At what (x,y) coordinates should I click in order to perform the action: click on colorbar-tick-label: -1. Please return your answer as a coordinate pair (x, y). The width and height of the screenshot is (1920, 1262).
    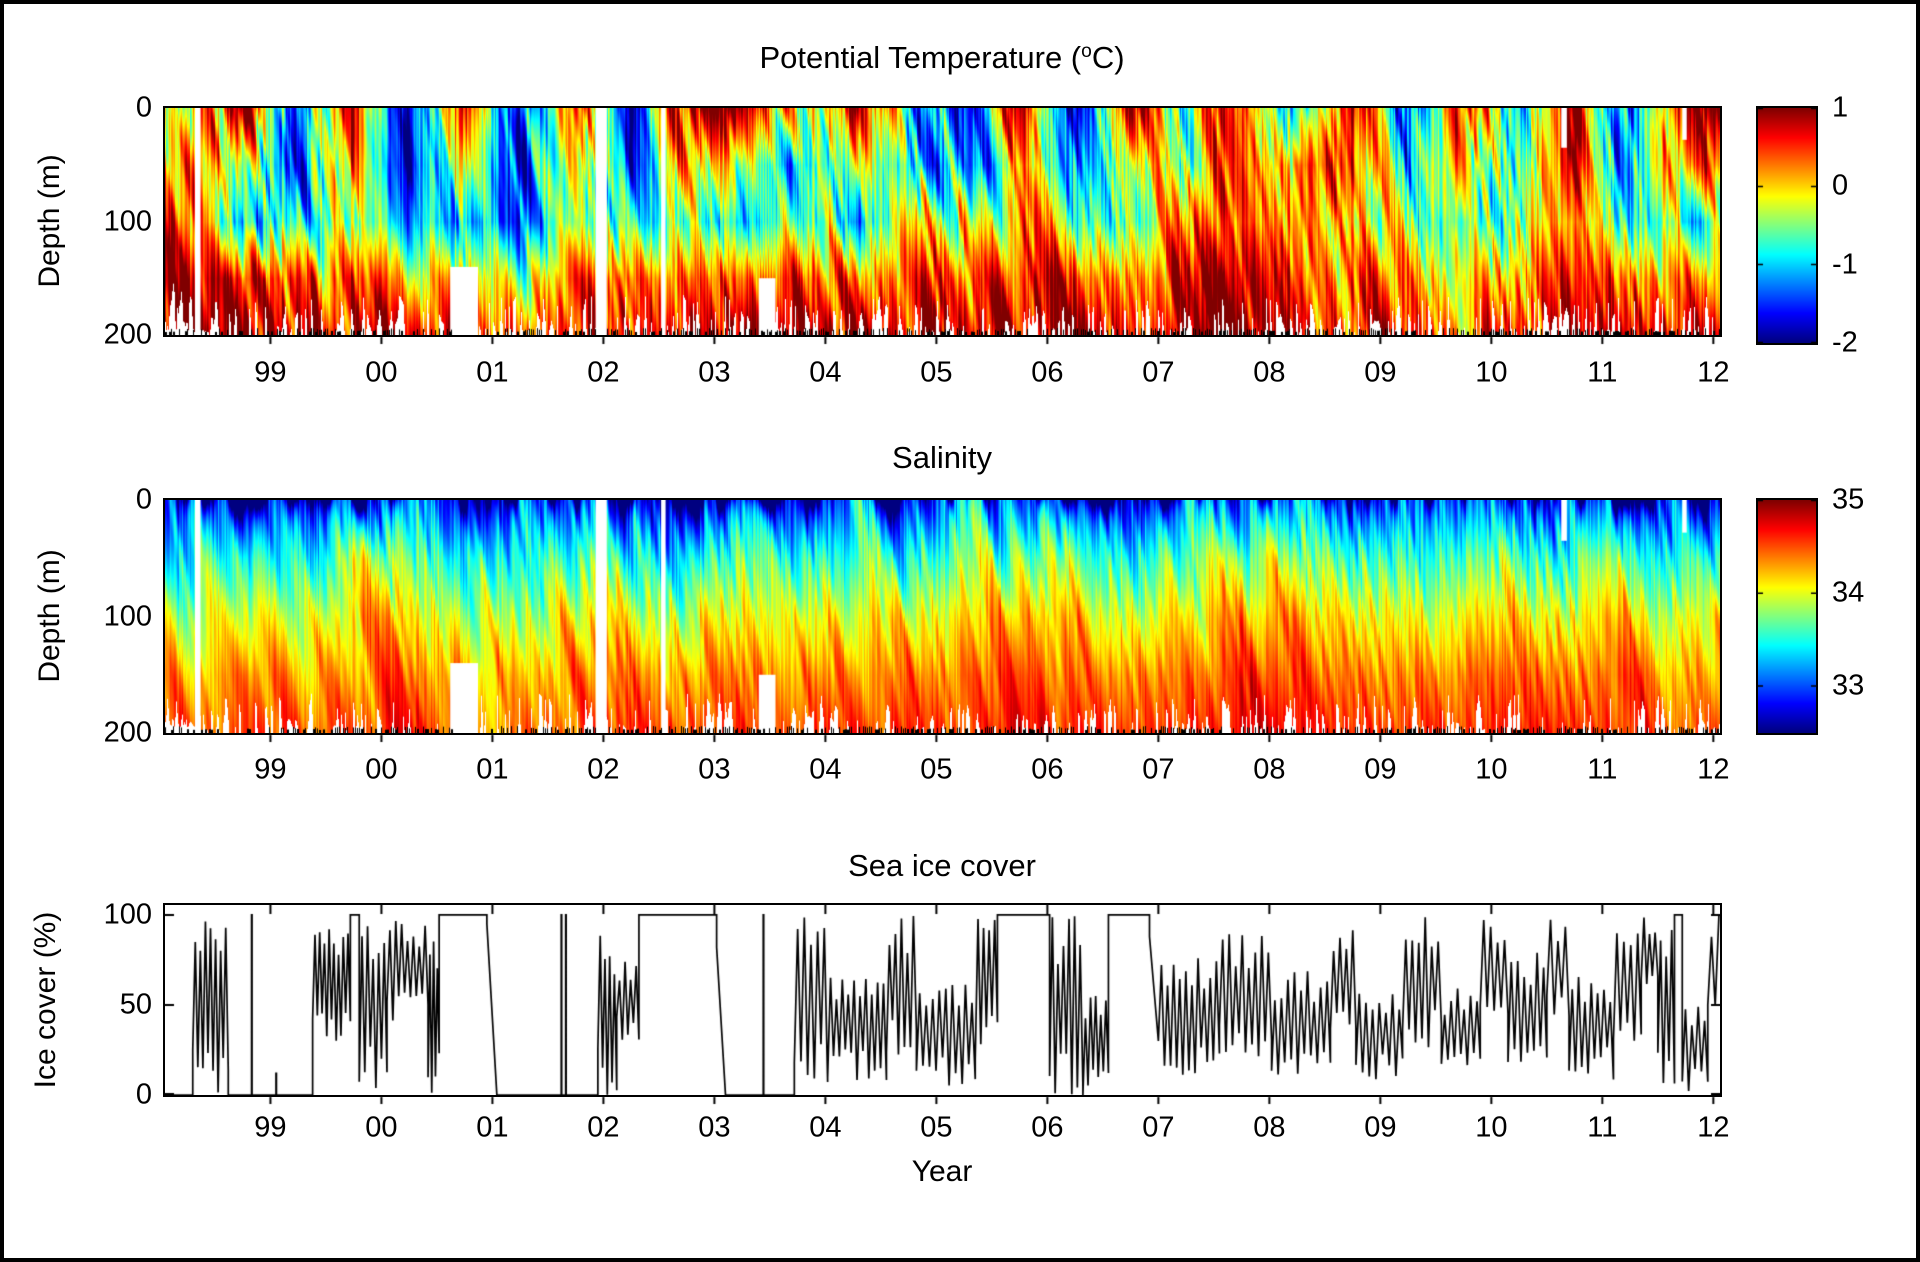
    Looking at the image, I should click on (1845, 264).